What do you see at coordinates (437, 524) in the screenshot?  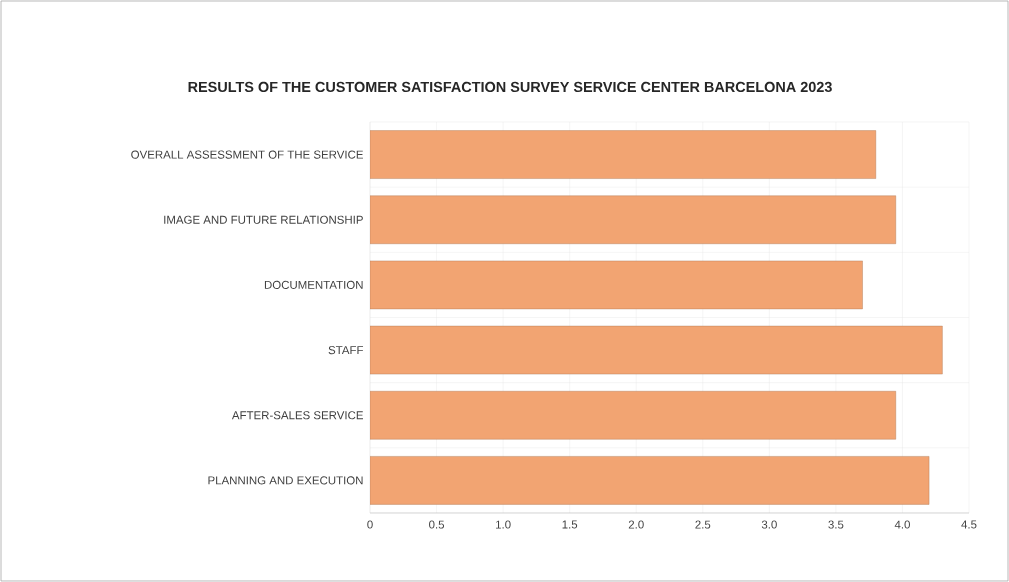 I see `x-tick-label: 0.5` at bounding box center [437, 524].